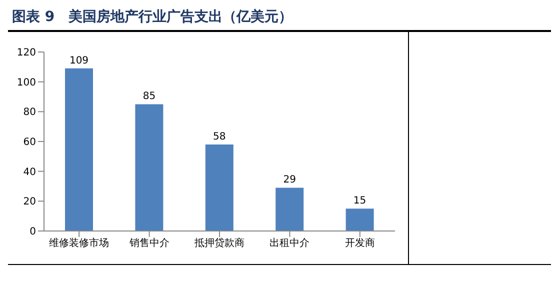 This screenshot has width=559, height=291. What do you see at coordinates (149, 96) in the screenshot?
I see `data-label: 85` at bounding box center [149, 96].